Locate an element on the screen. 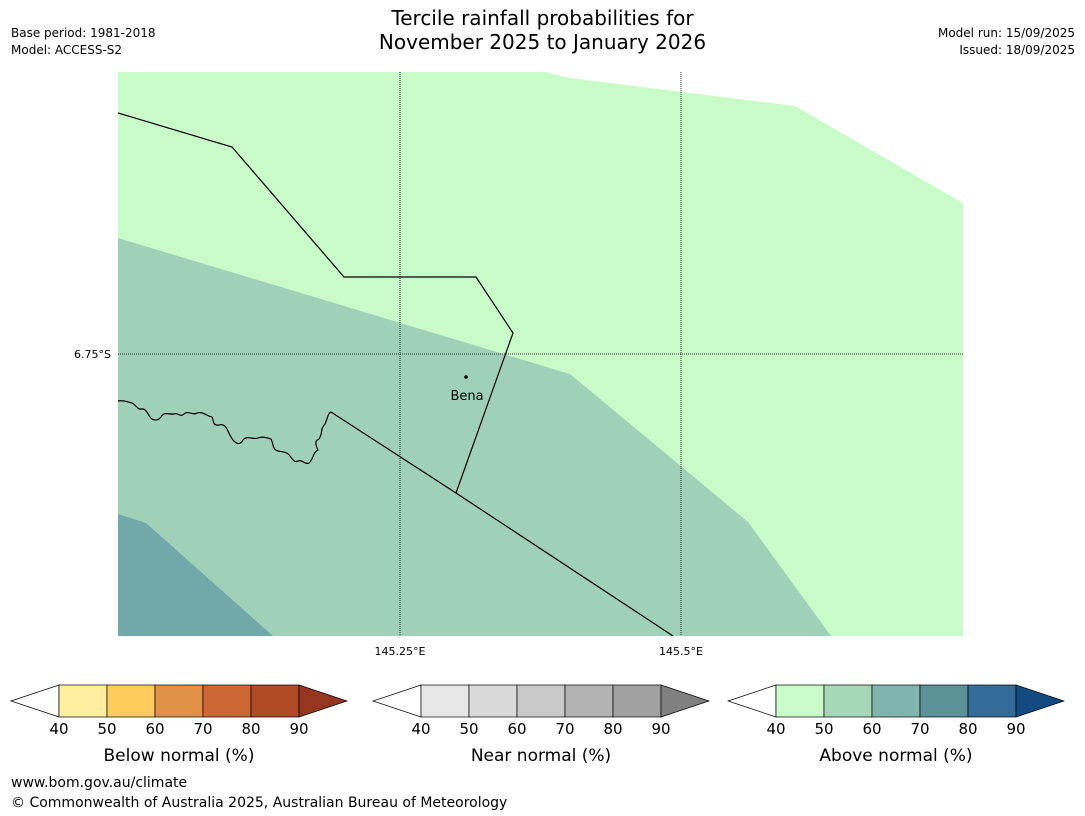  river-line is located at coordinates (225, 432).